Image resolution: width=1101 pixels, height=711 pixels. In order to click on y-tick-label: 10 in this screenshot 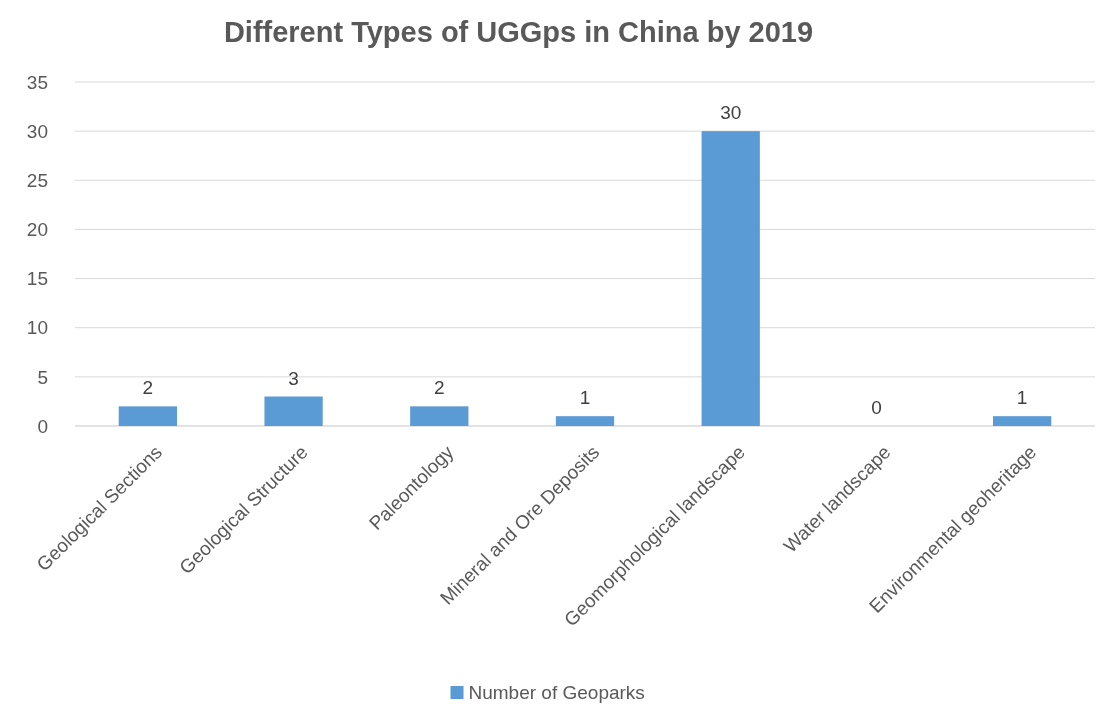, I will do `click(37, 328)`.